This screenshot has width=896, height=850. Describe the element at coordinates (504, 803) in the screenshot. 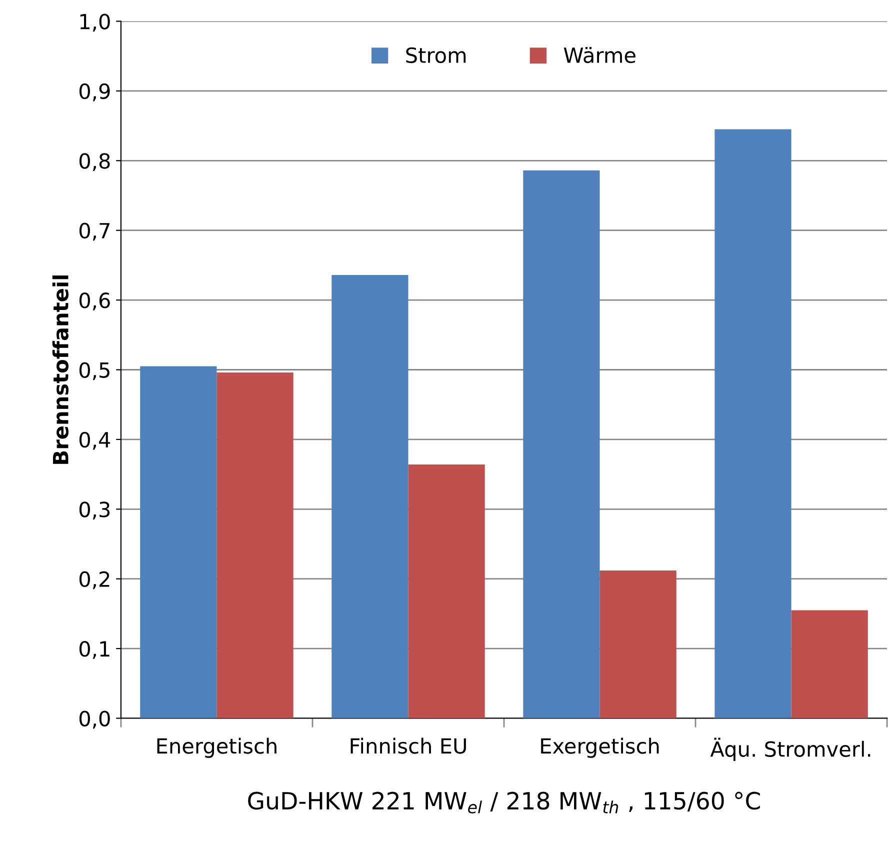

I see `x-axis-title: GuD-HKW 221 MW$_{el}$ / 218 MW$_{th}$ , 115/60 °C` at that location.